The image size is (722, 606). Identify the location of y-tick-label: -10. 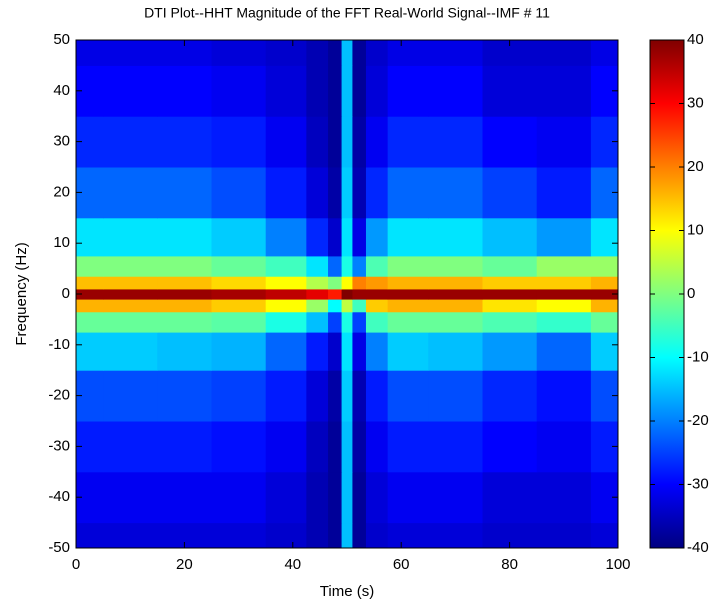
(59, 344).